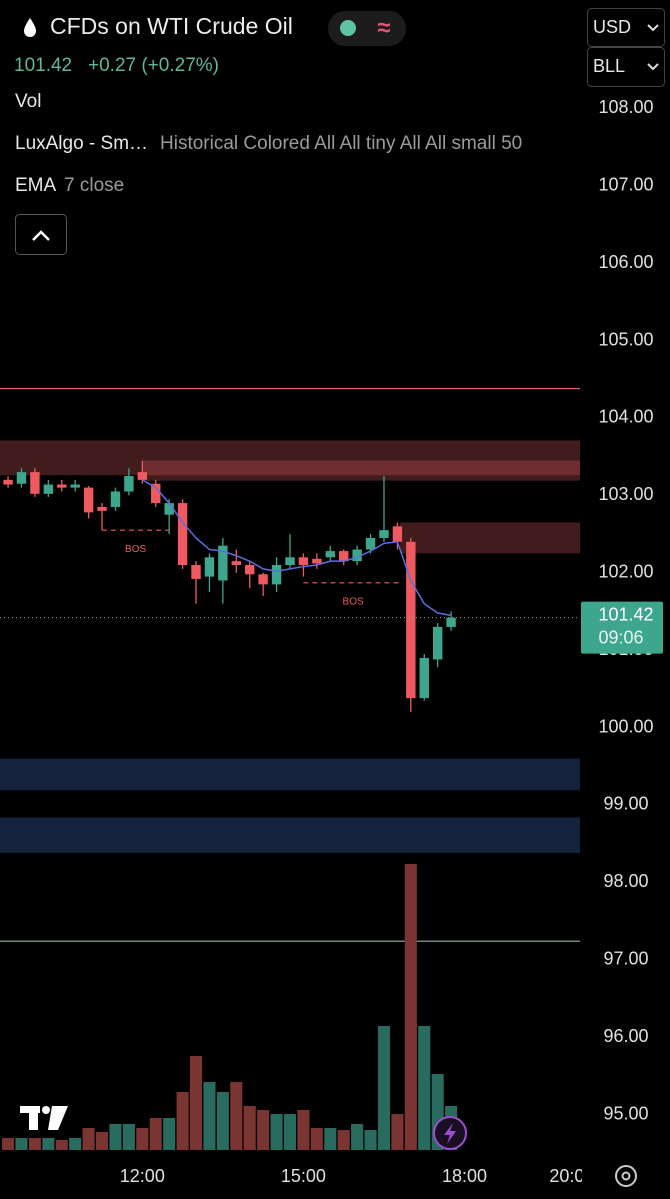  I want to click on countdown: 09:06, so click(620, 637).